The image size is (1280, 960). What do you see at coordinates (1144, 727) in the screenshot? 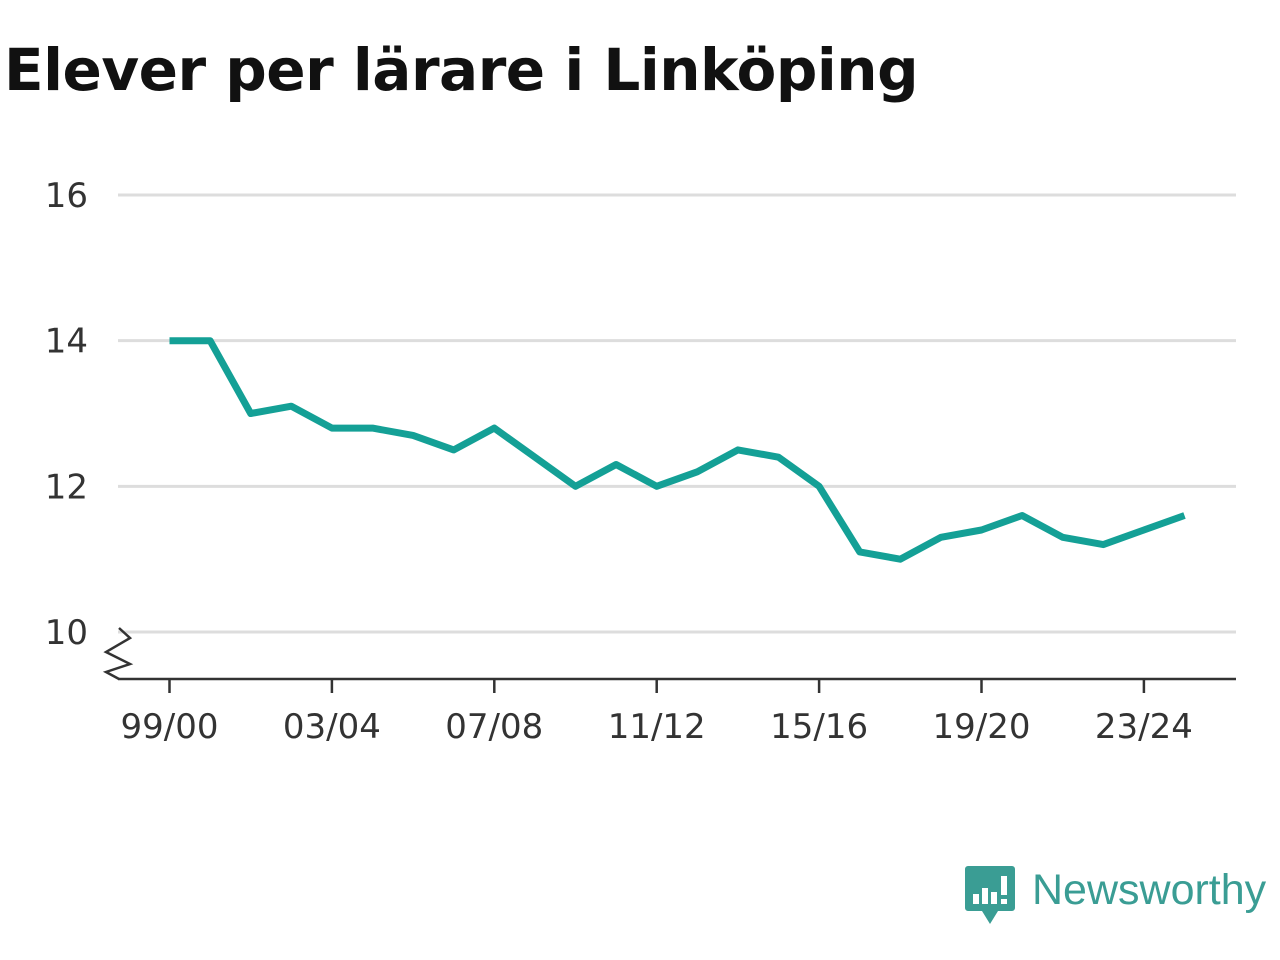
I see `x-tick-label: 23/24` at bounding box center [1144, 727].